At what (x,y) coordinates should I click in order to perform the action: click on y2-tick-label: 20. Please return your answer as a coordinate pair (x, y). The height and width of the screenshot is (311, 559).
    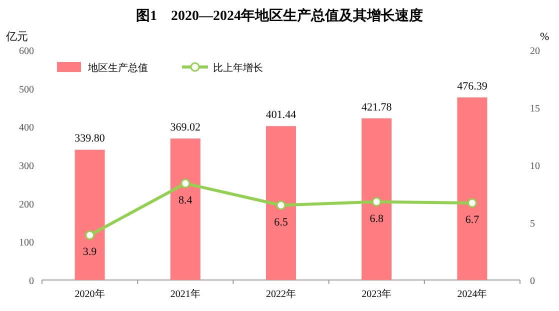
    Looking at the image, I should click on (535, 51).